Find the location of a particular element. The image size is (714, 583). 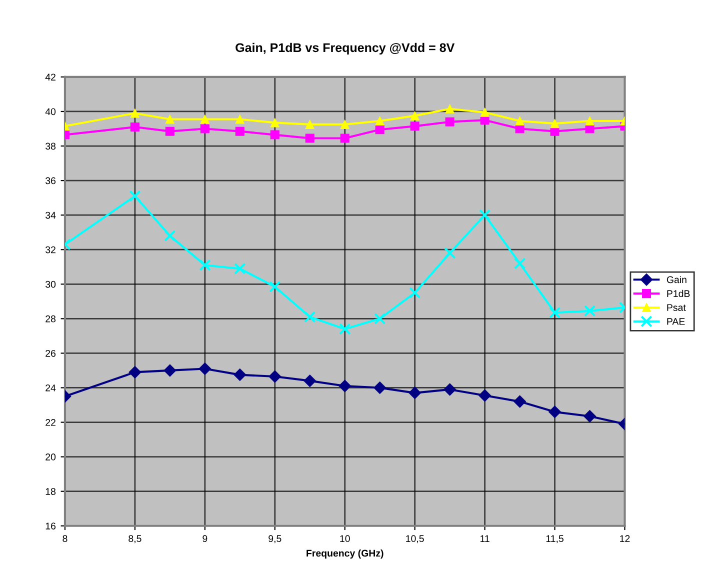

y-tick-label: 26 is located at coordinates (51, 353).